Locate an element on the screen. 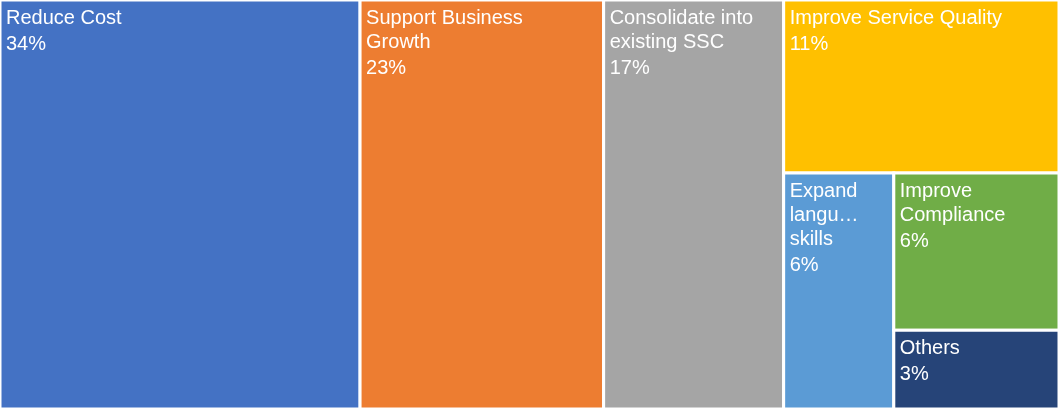  category-label: Expand langu… skills is located at coordinates (824, 214).